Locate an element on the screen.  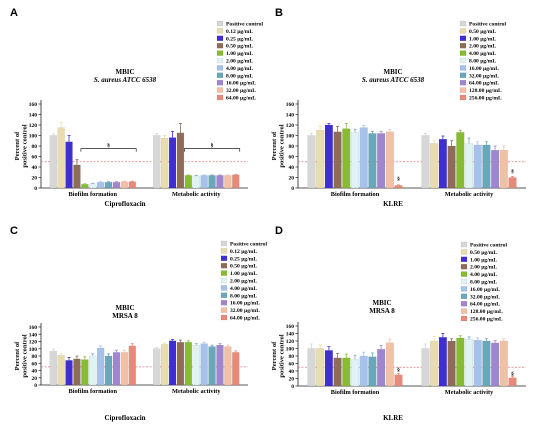
legend-label: 8.00 µg/mL is located at coordinates (243, 296).